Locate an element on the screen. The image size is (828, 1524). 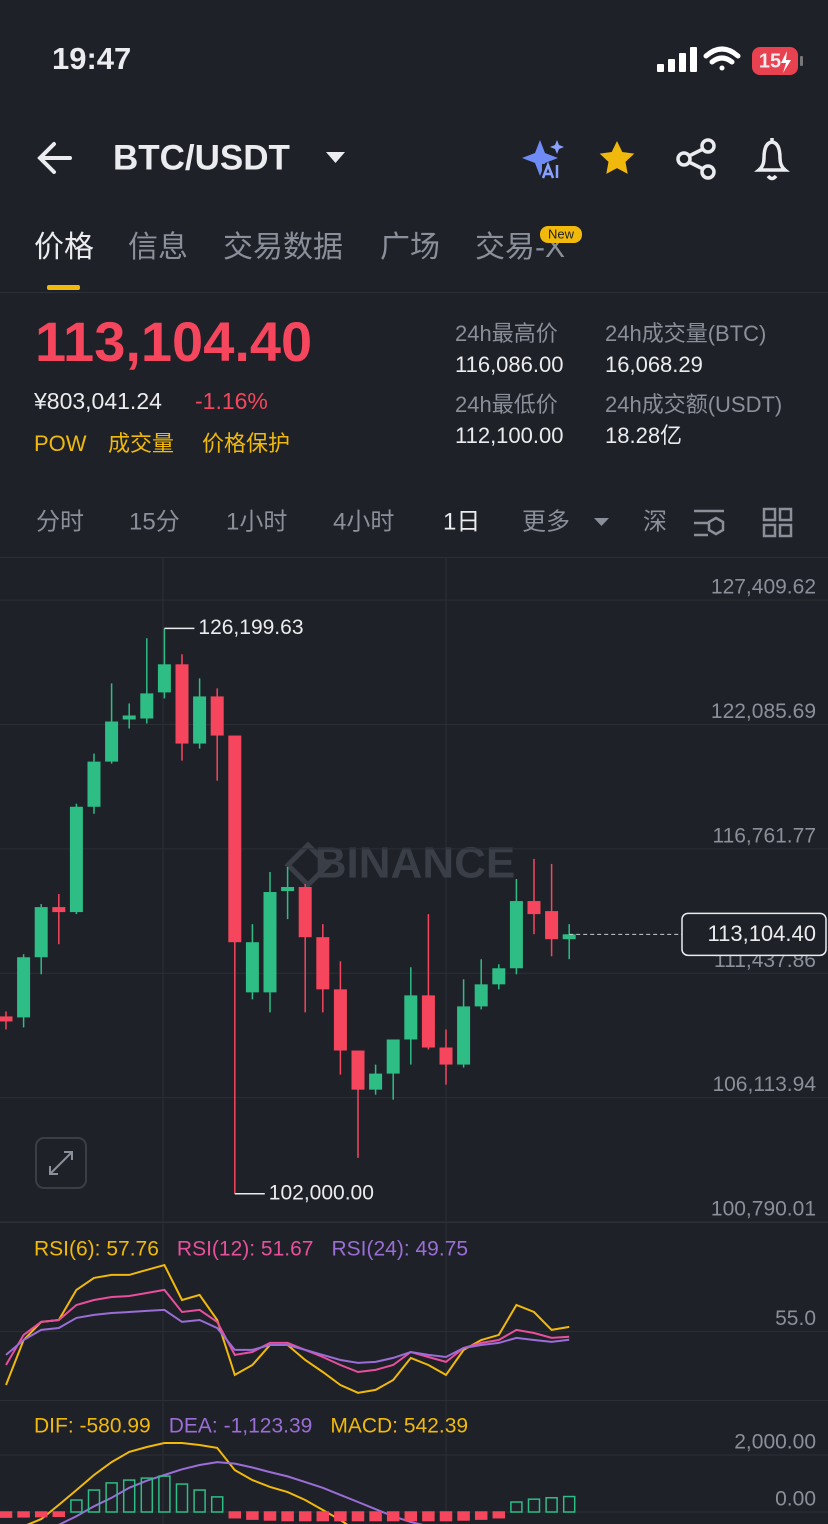
watermark-logo is located at coordinates (308, 865).